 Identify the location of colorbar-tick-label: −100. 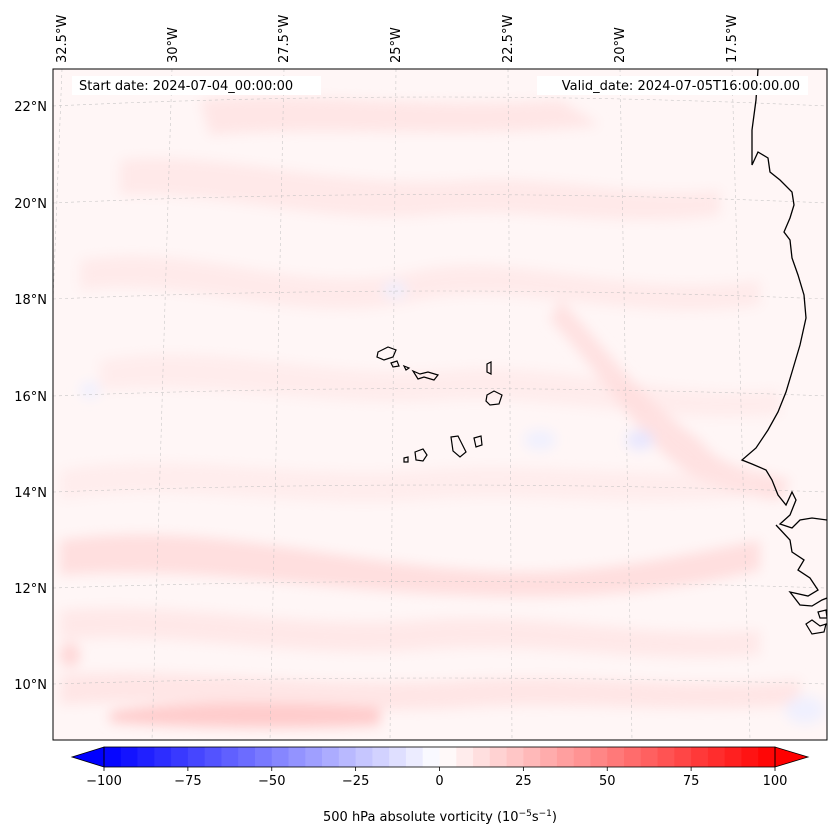
(104, 781).